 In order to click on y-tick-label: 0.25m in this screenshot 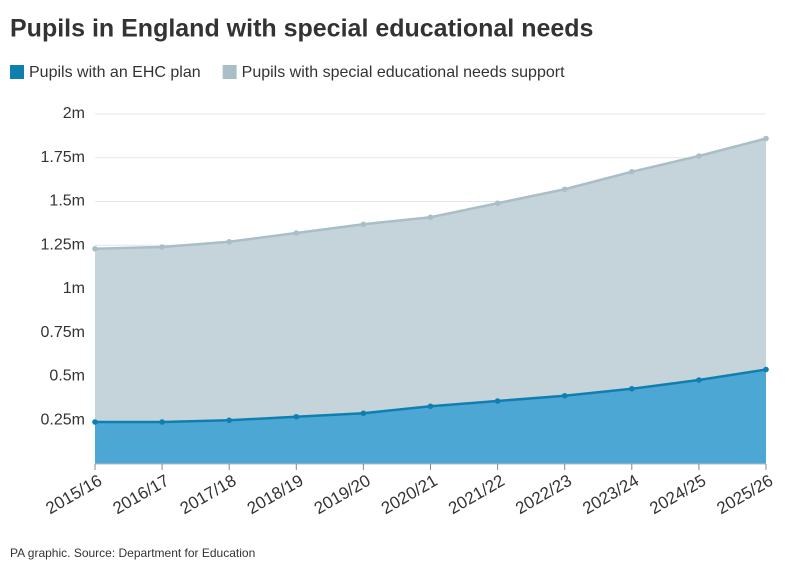, I will do `click(63, 419)`.